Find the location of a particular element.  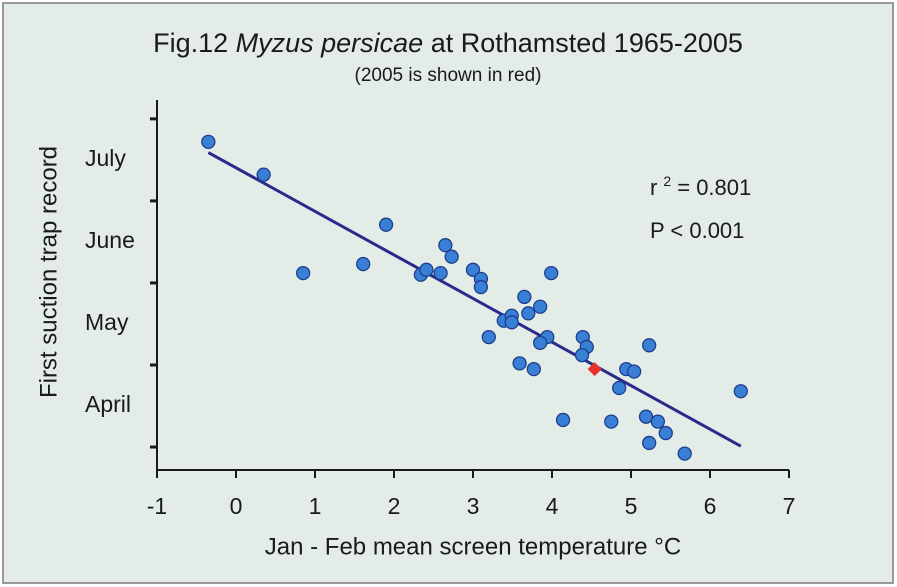

y-tick-label: May is located at coordinates (107, 322).